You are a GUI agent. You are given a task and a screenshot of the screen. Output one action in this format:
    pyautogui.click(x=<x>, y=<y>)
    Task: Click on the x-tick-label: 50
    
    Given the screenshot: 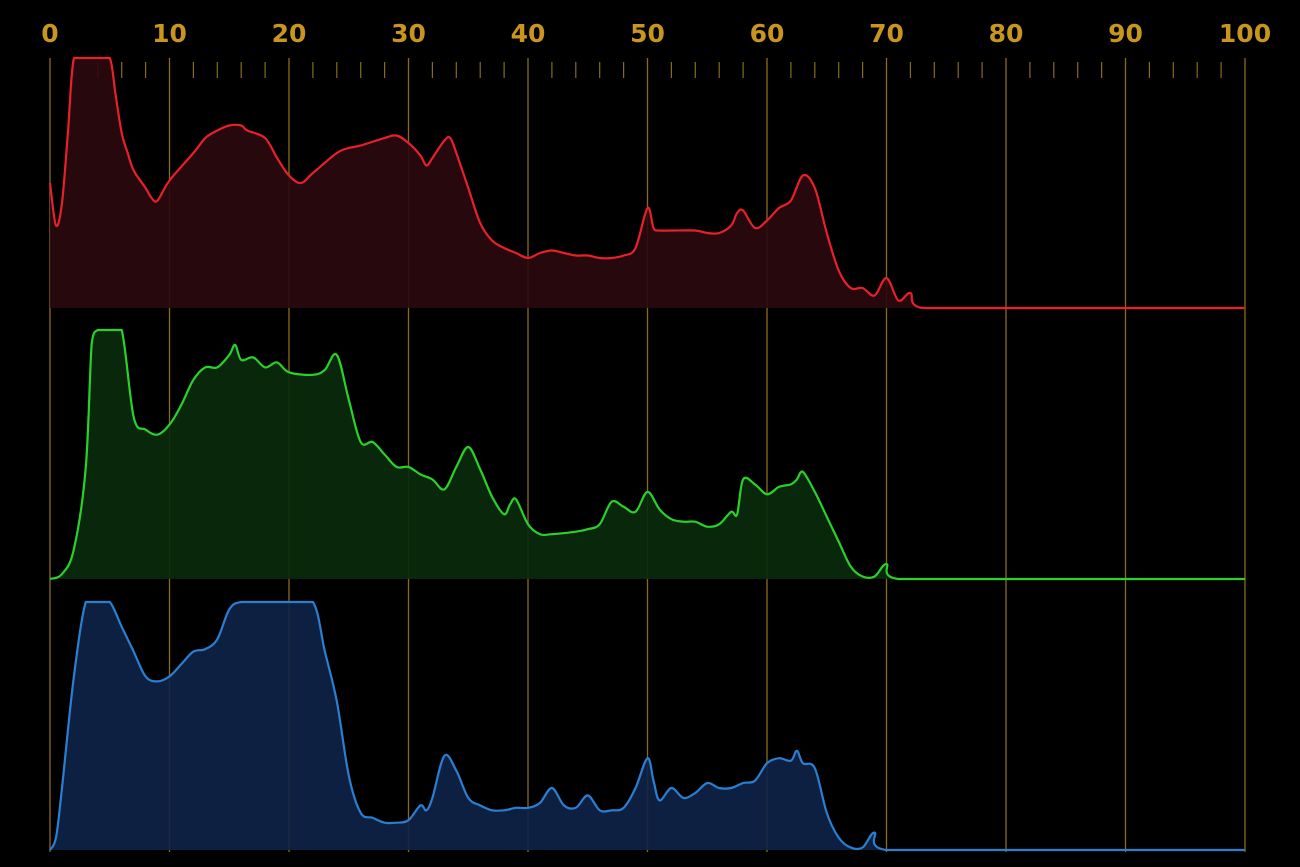 What is the action you would take?
    pyautogui.click(x=647, y=33)
    